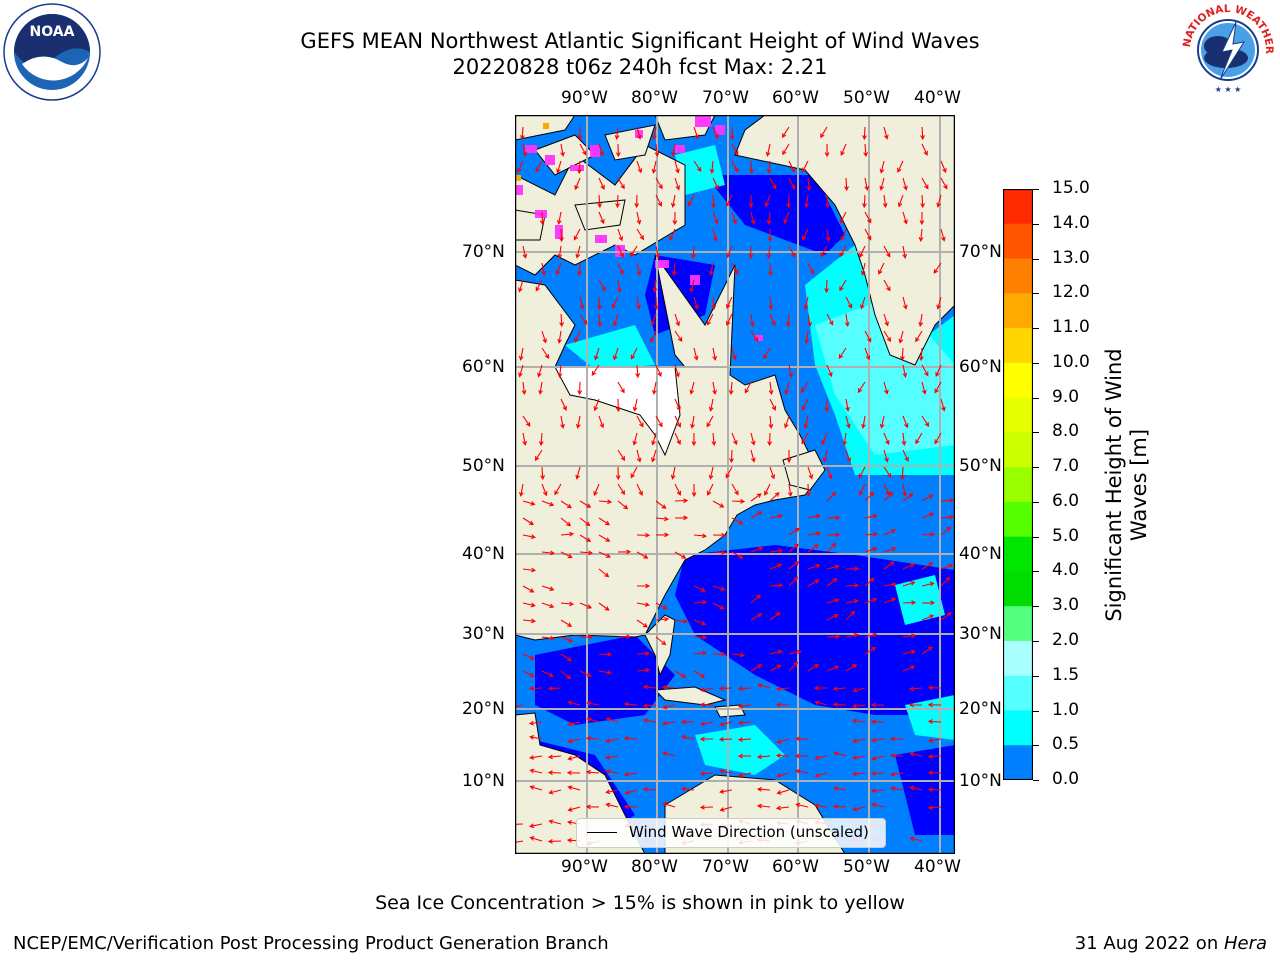 The width and height of the screenshot is (1280, 960). What do you see at coordinates (1224, 48) in the screenshot?
I see `nws-logo-icon: NATIONAL WEATHER SERVICE ★ ★ ★` at bounding box center [1224, 48].